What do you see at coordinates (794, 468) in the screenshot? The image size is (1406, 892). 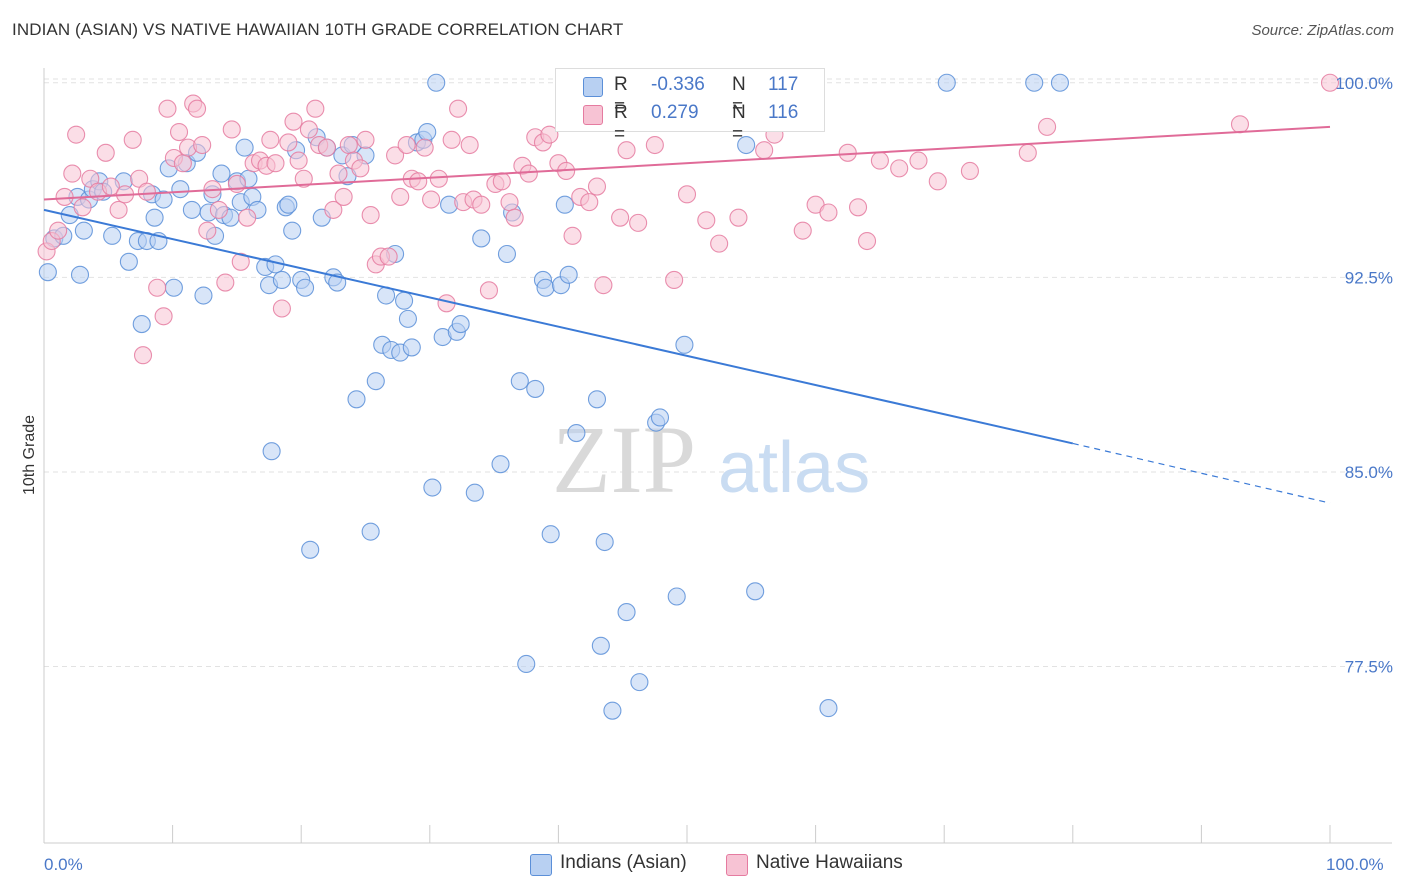 I see `watermark-atlas: atlas` at bounding box center [794, 468].